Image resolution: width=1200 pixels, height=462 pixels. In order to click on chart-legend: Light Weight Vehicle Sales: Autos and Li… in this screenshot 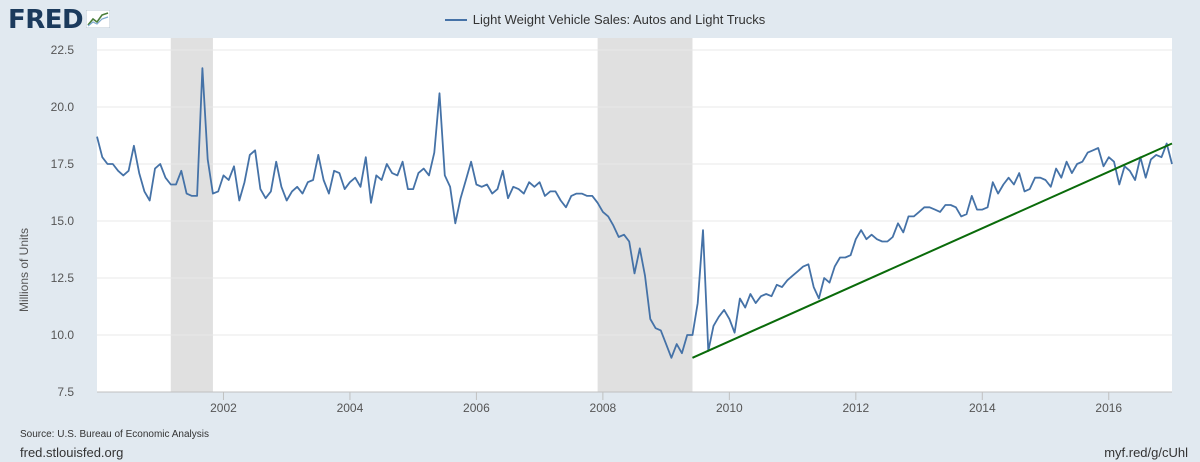, I will do `click(600, 19)`.